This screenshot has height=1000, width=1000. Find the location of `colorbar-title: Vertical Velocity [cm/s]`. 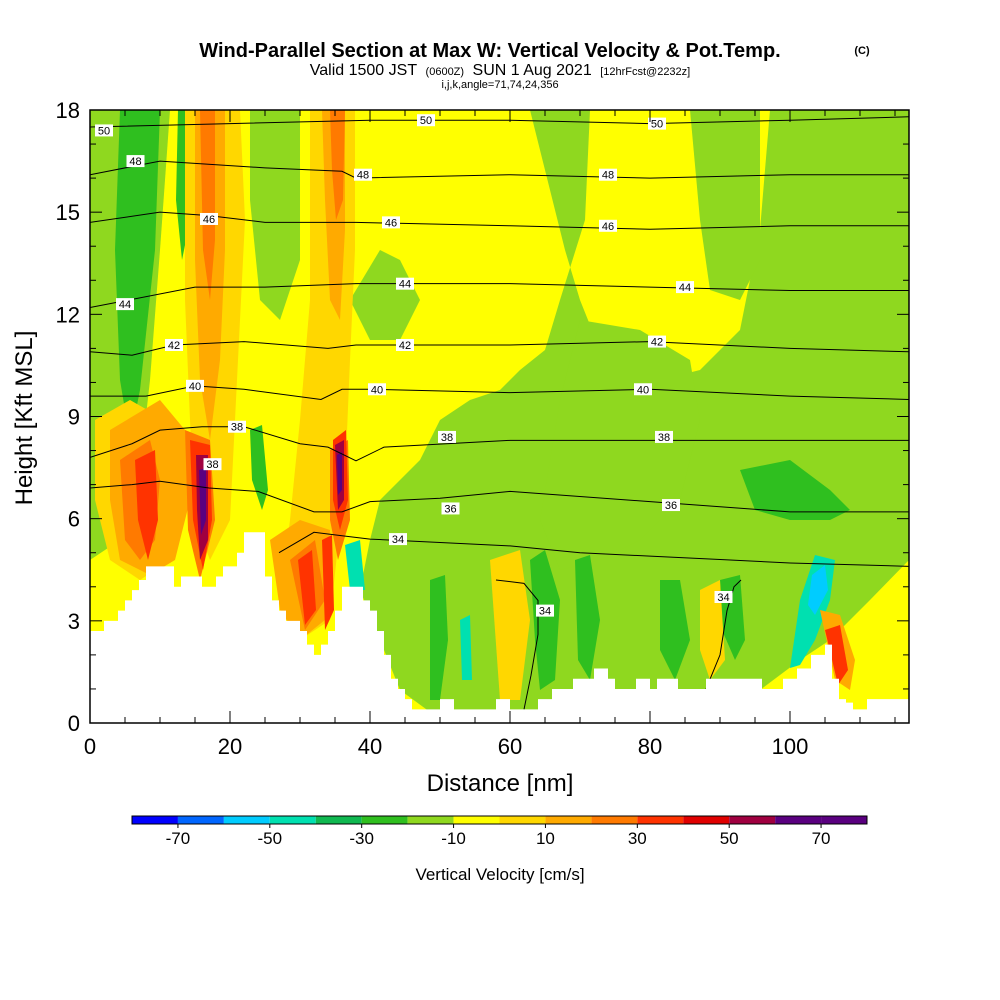

colorbar-title: Vertical Velocity [cm/s] is located at coordinates (499, 874).